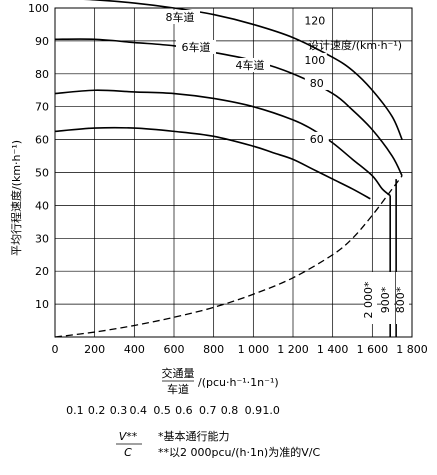 This screenshot has width=437, height=475. What do you see at coordinates (16, 198) in the screenshot?
I see `y-axis-label: 平均行程速度/(km·h⁻¹)` at bounding box center [16, 198].